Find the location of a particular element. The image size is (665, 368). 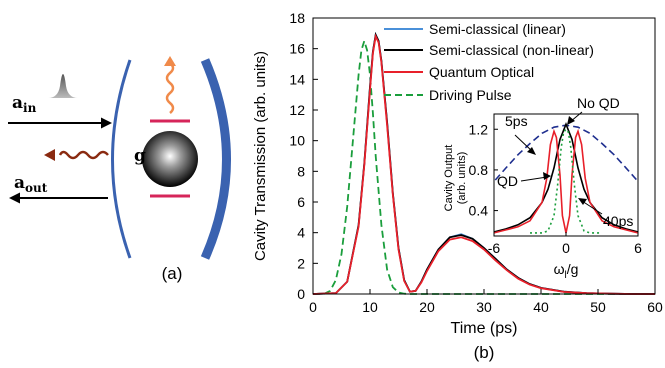

scattered-photon-wave is located at coordinates (83, 155).